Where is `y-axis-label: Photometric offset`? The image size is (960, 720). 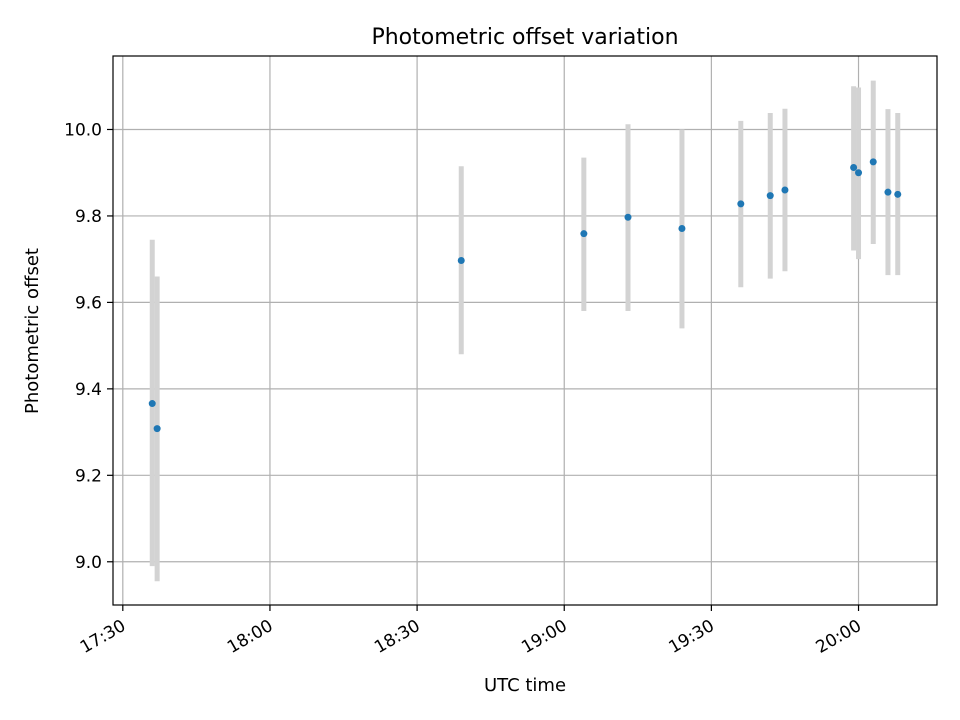 y-axis-label: Photometric offset is located at coordinates (32, 331).